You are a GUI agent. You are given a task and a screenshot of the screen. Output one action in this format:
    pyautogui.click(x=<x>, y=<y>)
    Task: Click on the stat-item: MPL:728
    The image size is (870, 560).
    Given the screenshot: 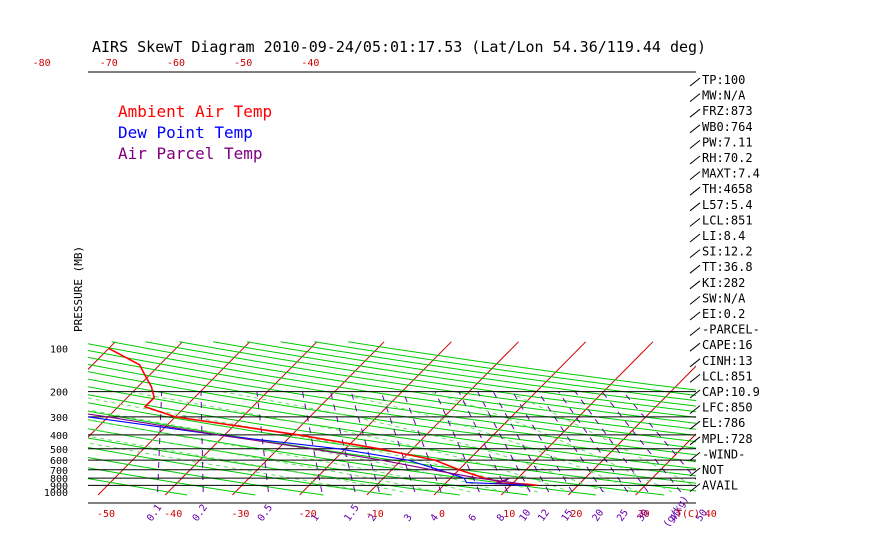 What is the action you would take?
    pyautogui.click(x=727, y=439)
    